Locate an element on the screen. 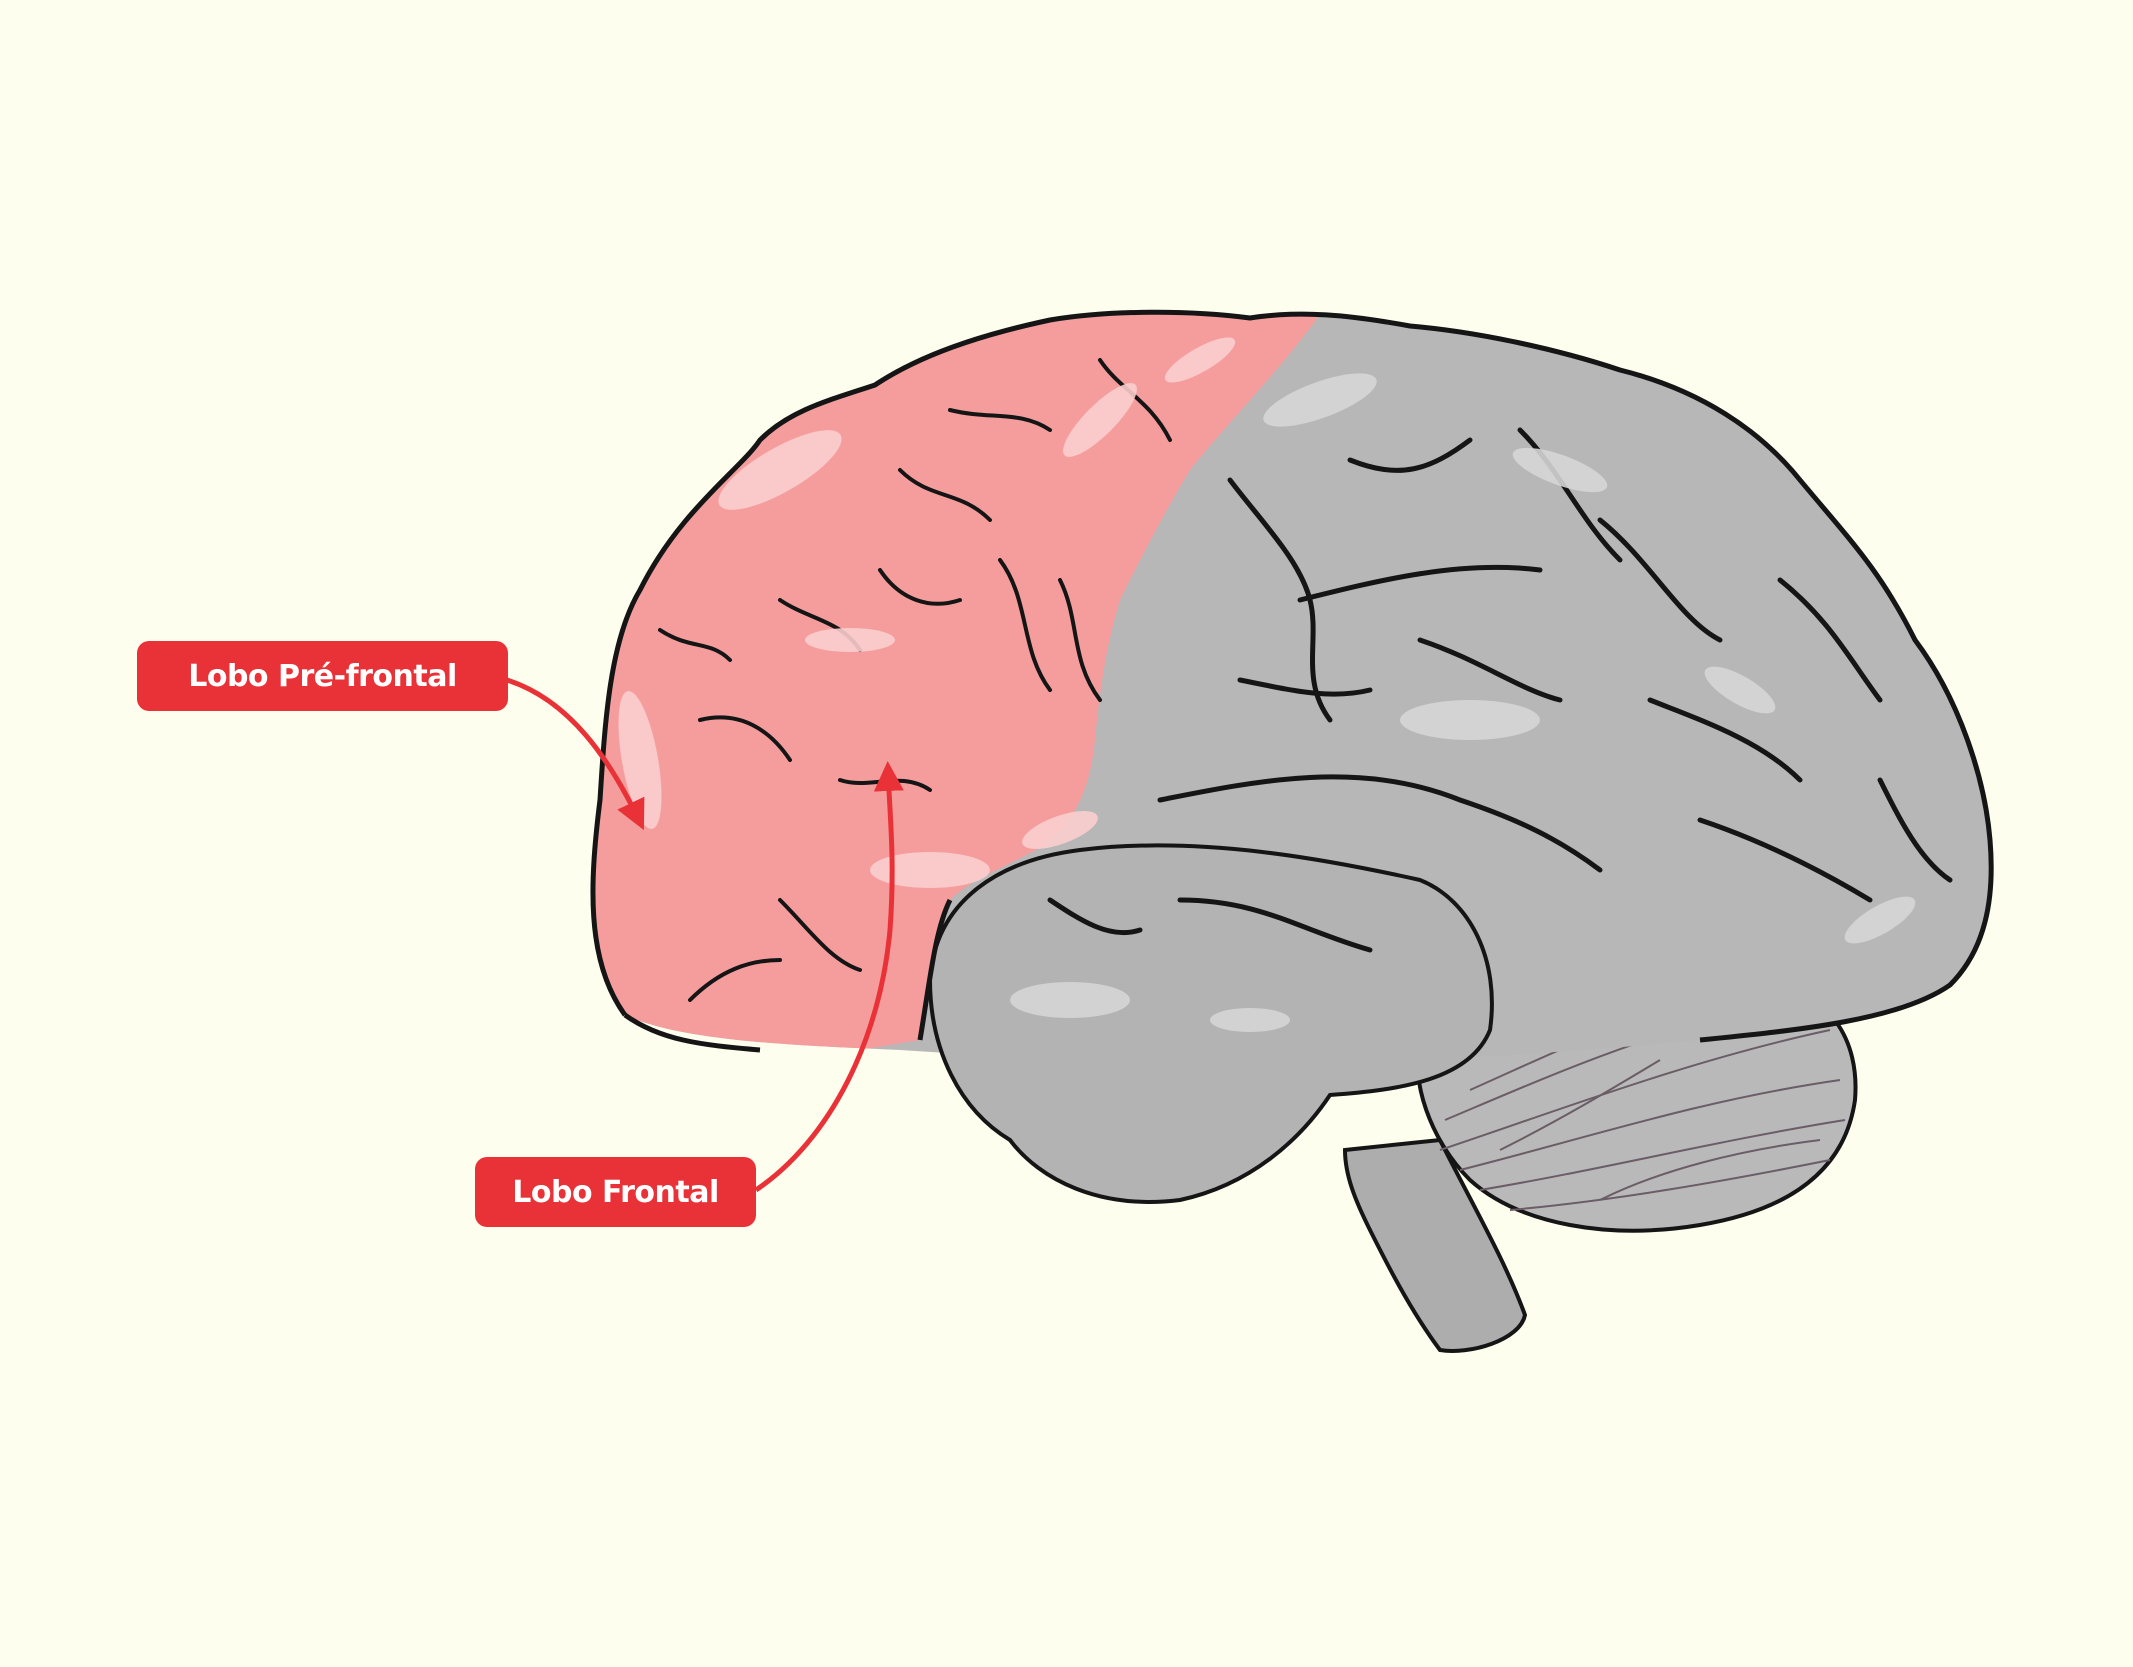  arrow-prefrontal is located at coordinates (575, 754).